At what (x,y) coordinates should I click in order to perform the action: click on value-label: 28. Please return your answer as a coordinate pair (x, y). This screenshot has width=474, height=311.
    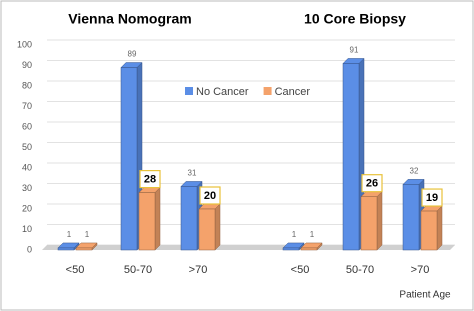
    Looking at the image, I should click on (150, 180).